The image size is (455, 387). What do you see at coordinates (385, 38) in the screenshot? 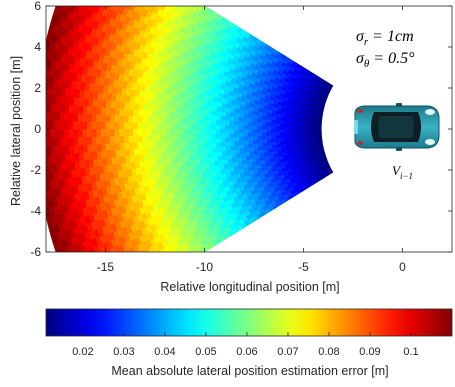
I see `sigma-r-annotation: σr = 1cm` at bounding box center [385, 38].